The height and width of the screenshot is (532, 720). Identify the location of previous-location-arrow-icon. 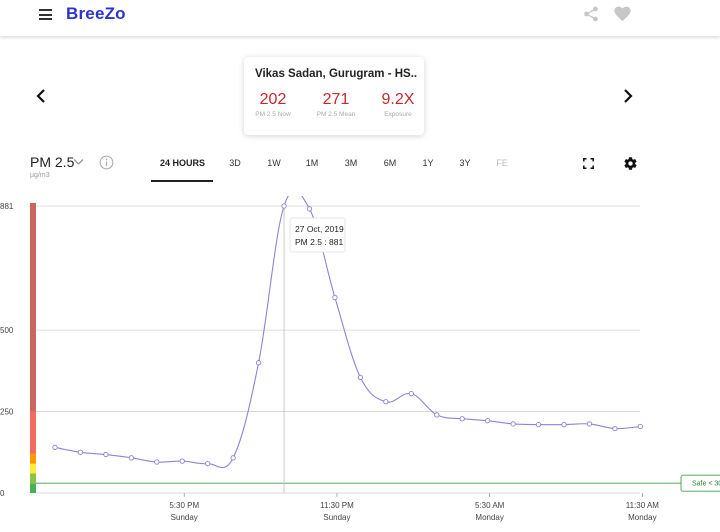
(41, 96).